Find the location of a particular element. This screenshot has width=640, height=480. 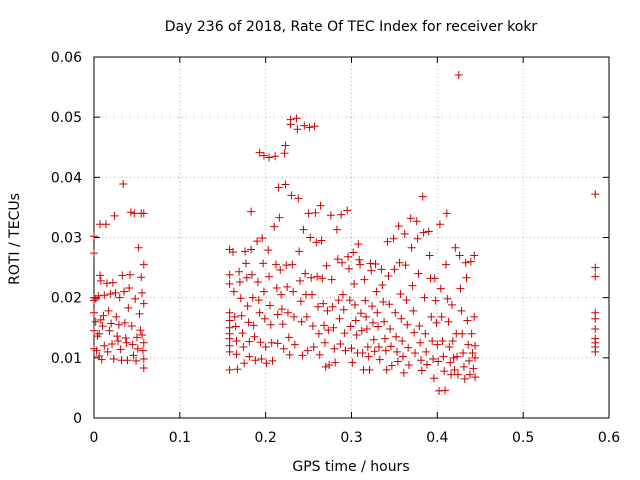

y-tick-label: 0.04 is located at coordinates (66, 178).